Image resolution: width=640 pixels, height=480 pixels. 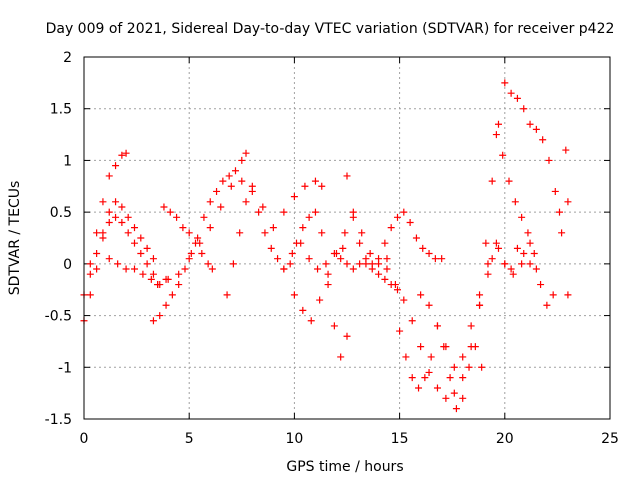 What do you see at coordinates (400, 439) in the screenshot?
I see `x-tick-label: 15` at bounding box center [400, 439].